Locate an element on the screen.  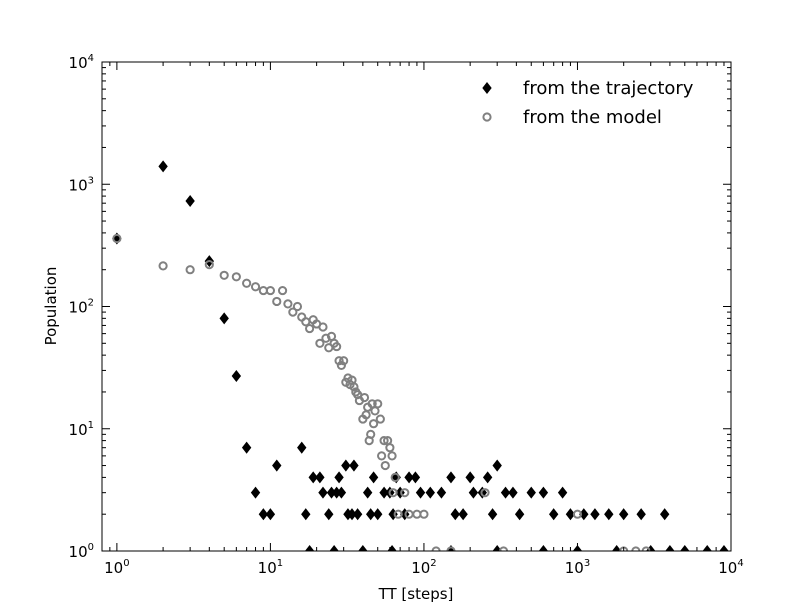
y-tick-label: 10⁴ is located at coordinates (81, 62).